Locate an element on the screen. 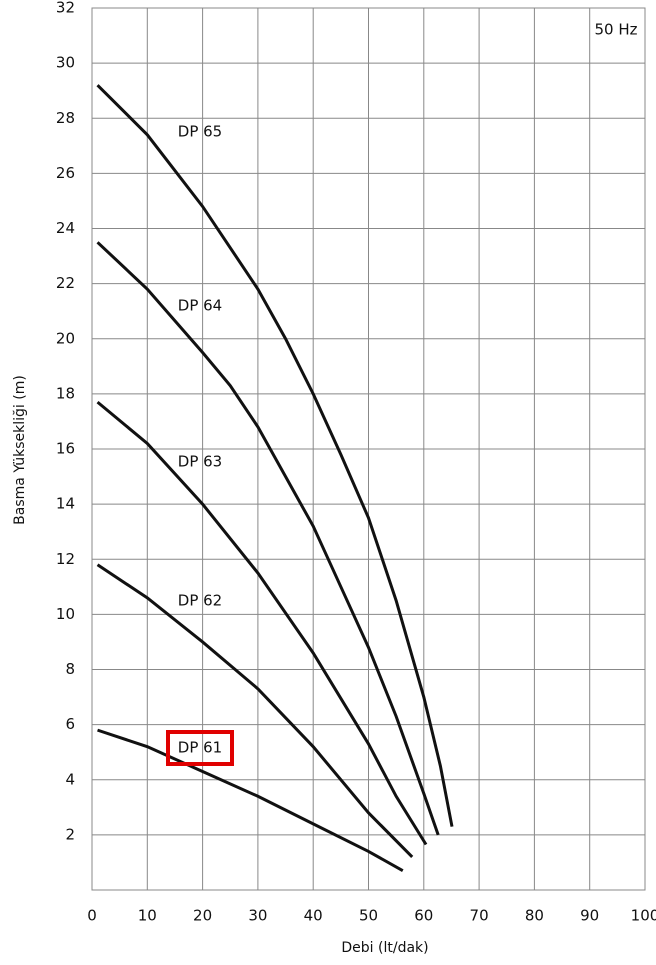  highlight-box is located at coordinates (200, 748).